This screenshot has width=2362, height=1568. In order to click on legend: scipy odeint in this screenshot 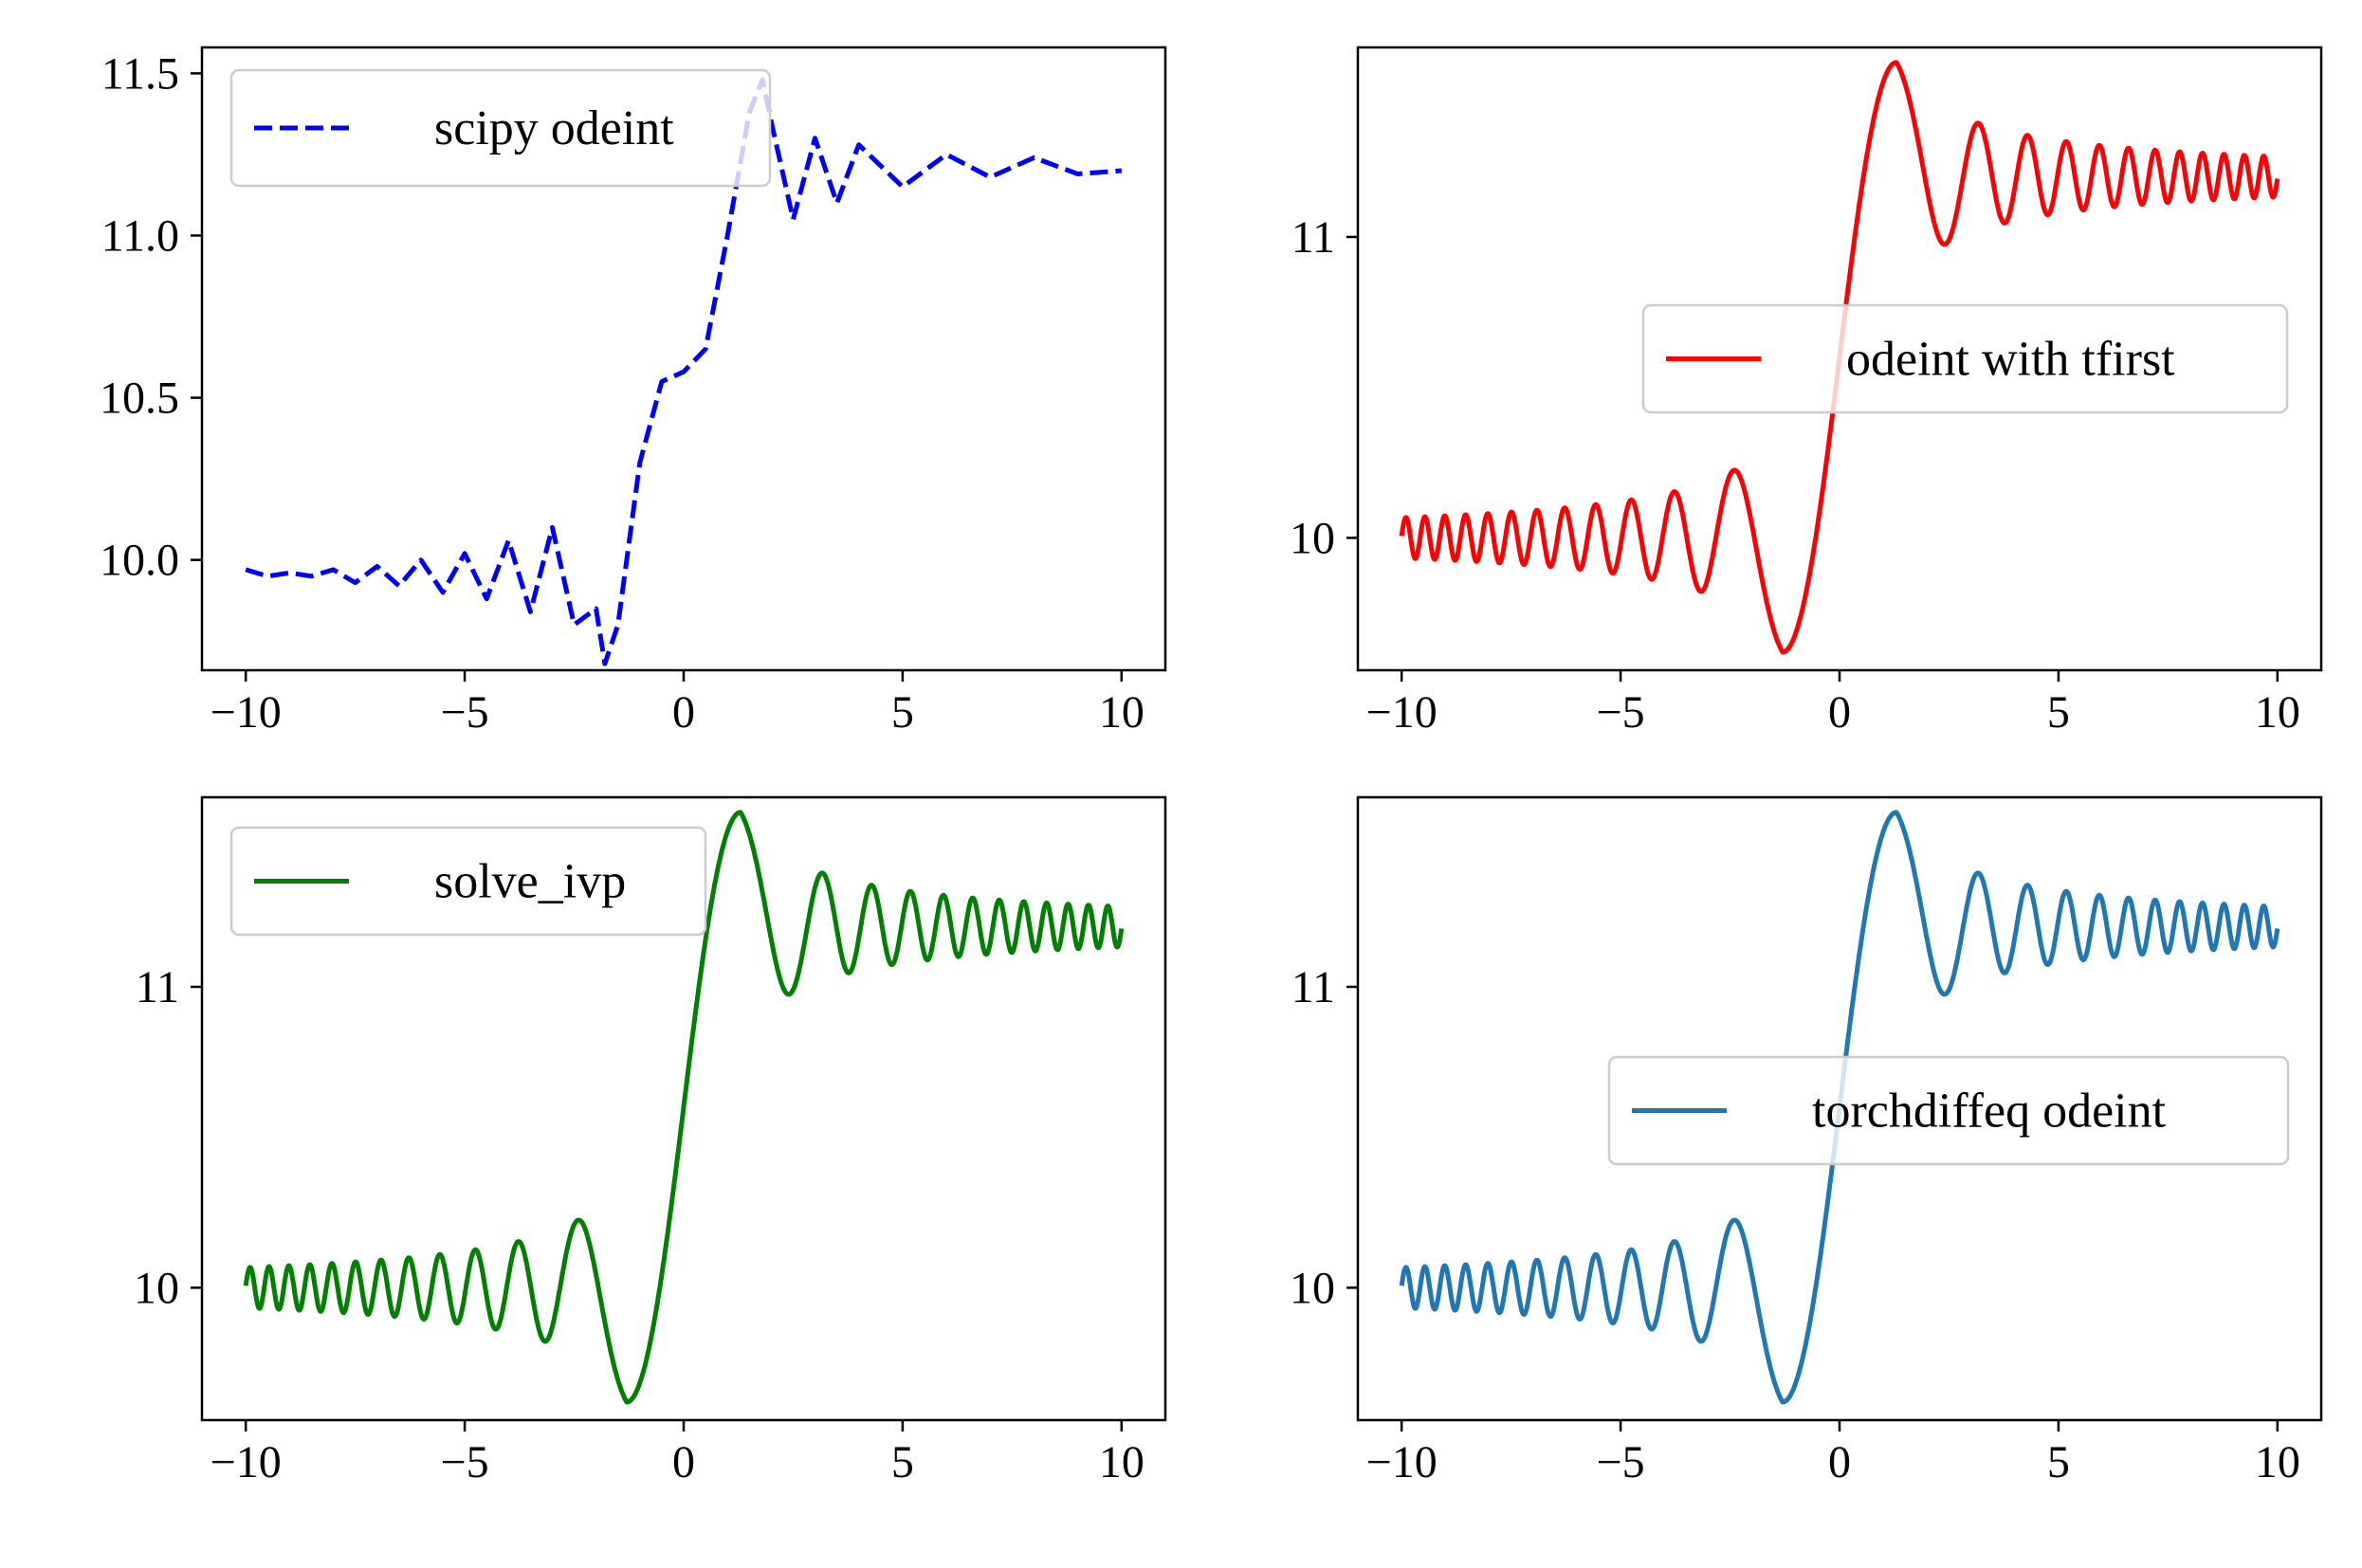, I will do `click(501, 128)`.